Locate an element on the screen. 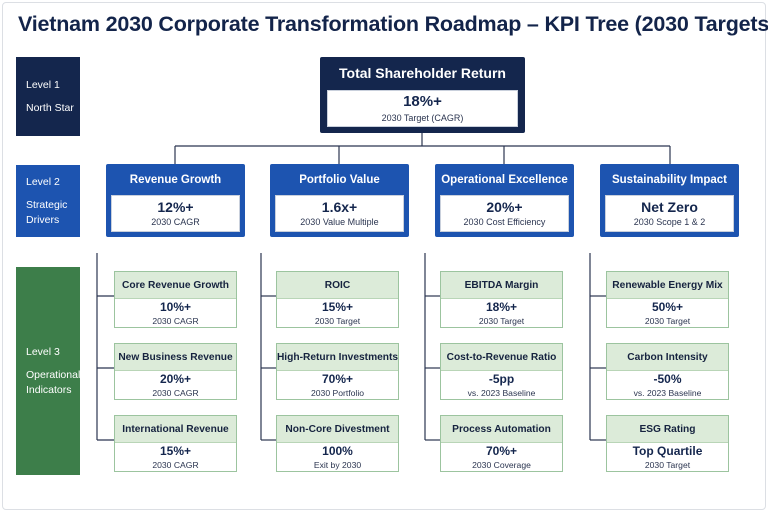 The width and height of the screenshot is (768, 512). level-name: North Star is located at coordinates (50, 108).